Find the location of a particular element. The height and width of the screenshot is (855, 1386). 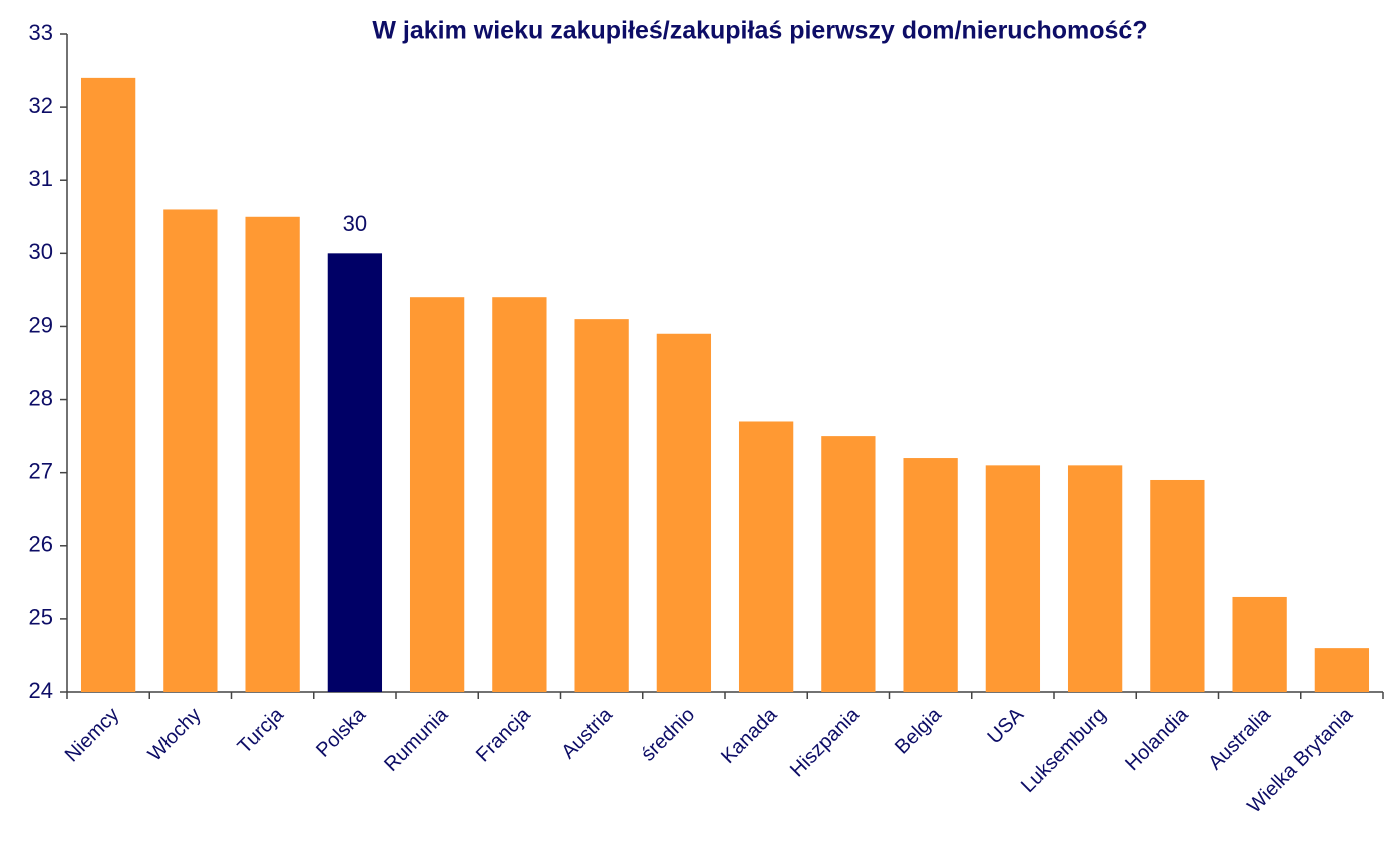

y-tick-label: 32 is located at coordinates (41, 105).